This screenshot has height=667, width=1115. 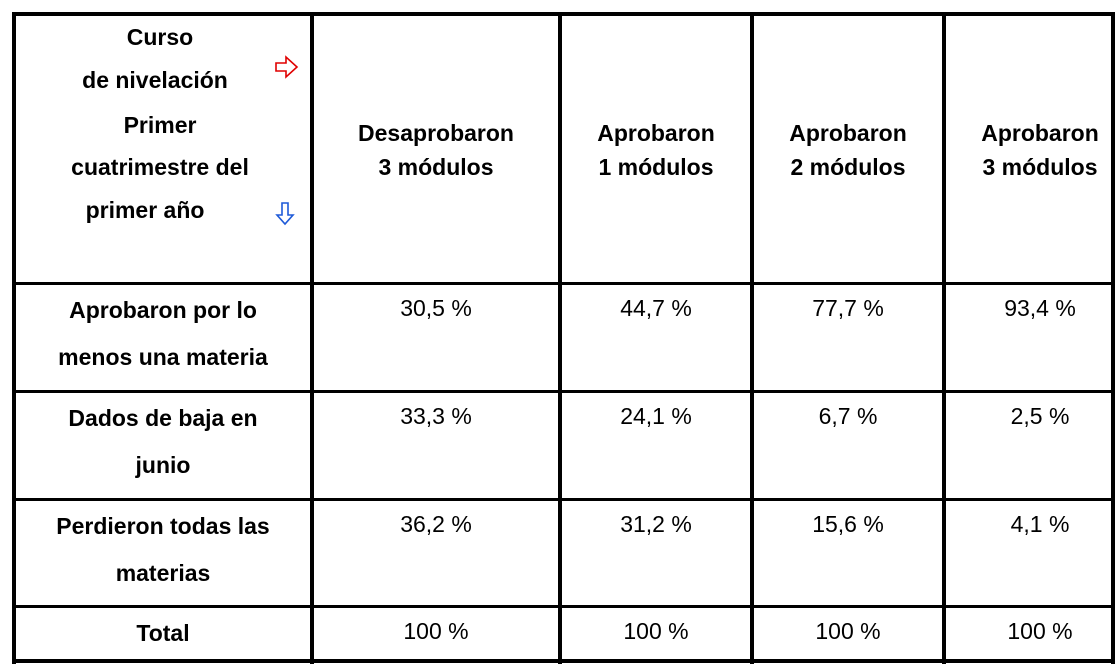 What do you see at coordinates (160, 167) in the screenshot?
I see `corner-label: cuatrimestre del` at bounding box center [160, 167].